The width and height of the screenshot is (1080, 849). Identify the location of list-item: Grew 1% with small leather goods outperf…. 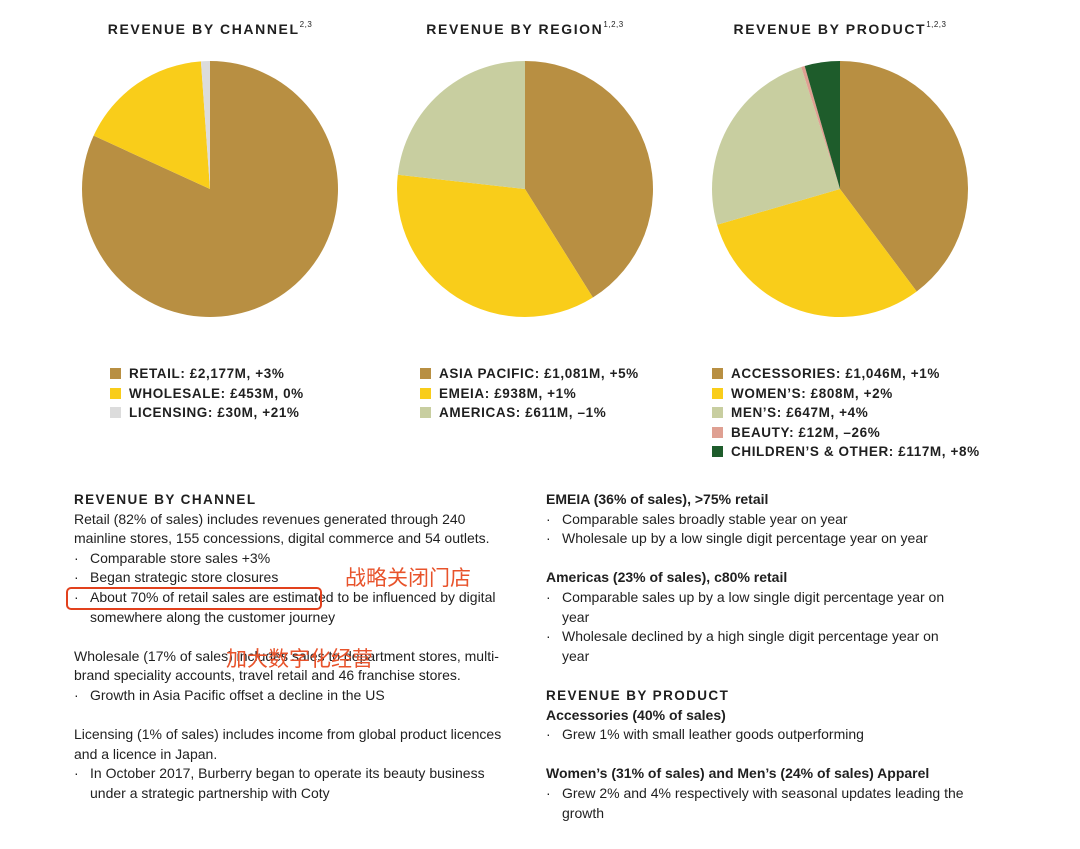
(756, 735).